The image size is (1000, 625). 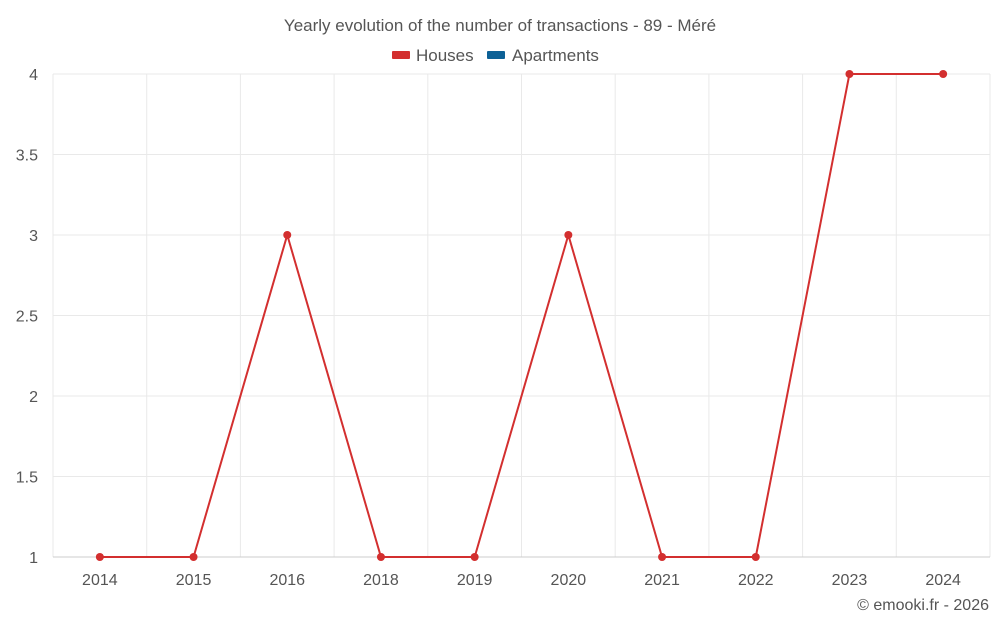 I want to click on y-tick-label: 3, so click(x=33, y=236).